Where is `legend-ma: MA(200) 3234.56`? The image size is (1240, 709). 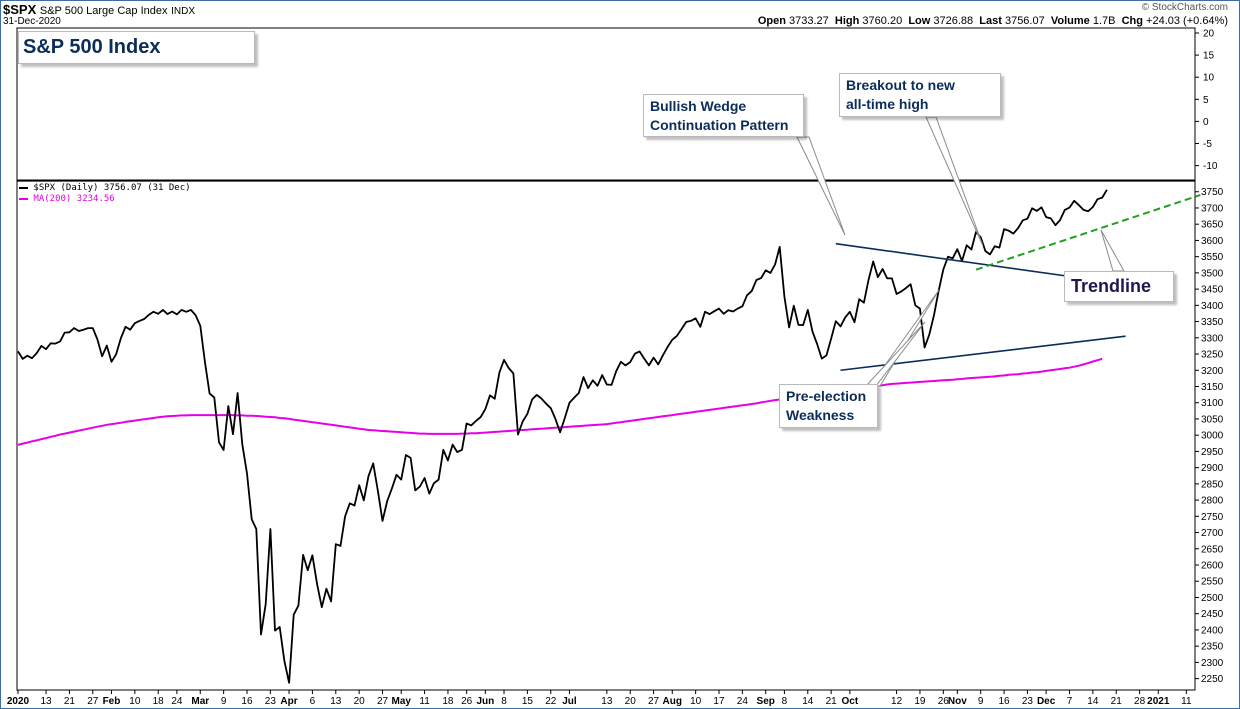
legend-ma: MA(200) 3234.56 is located at coordinates (67, 199).